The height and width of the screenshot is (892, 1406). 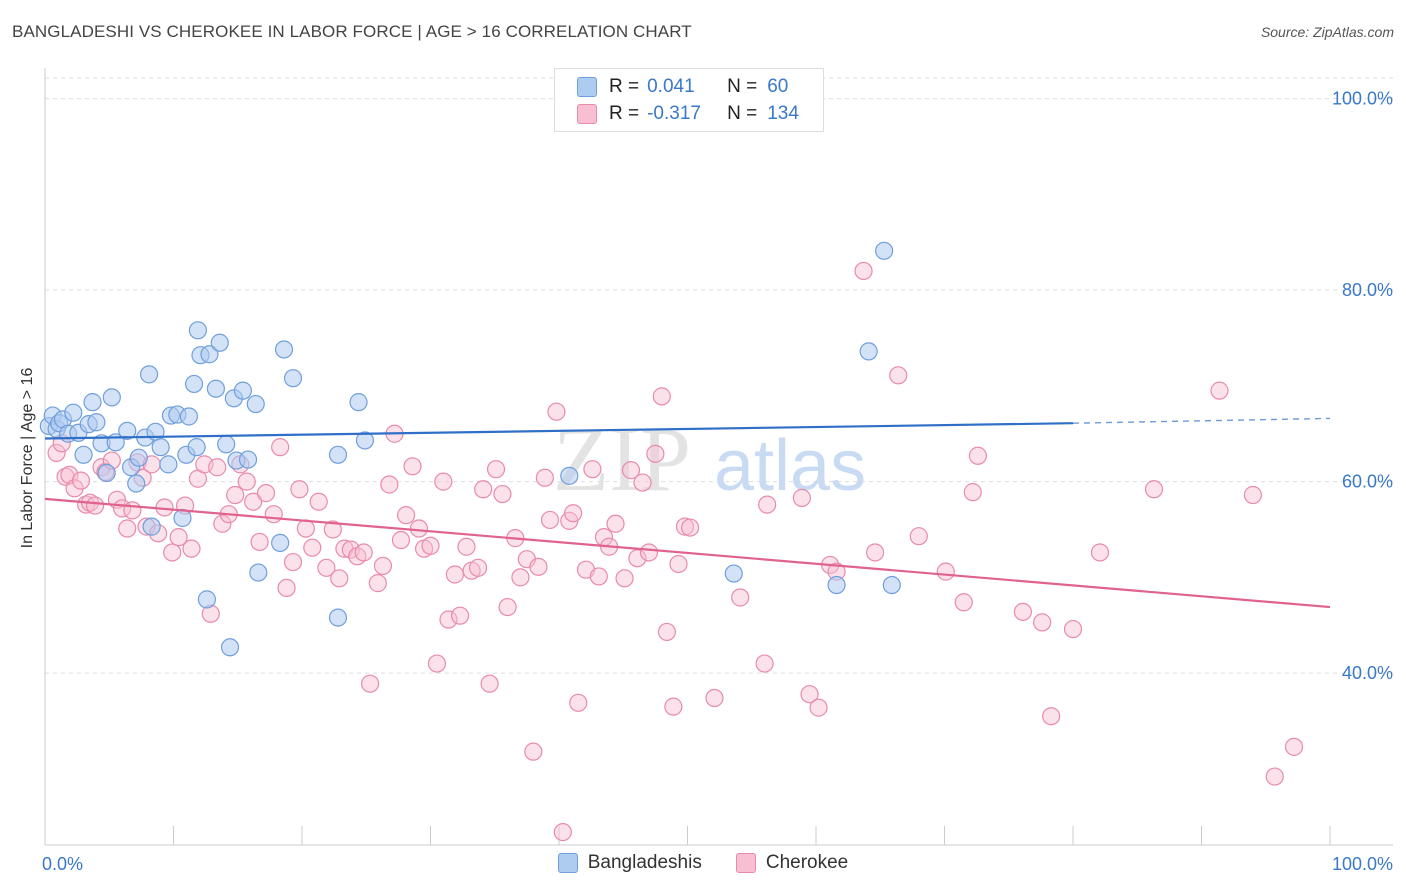 What do you see at coordinates (807, 862) in the screenshot?
I see `legend-label-cherokee: Cherokee` at bounding box center [807, 862].